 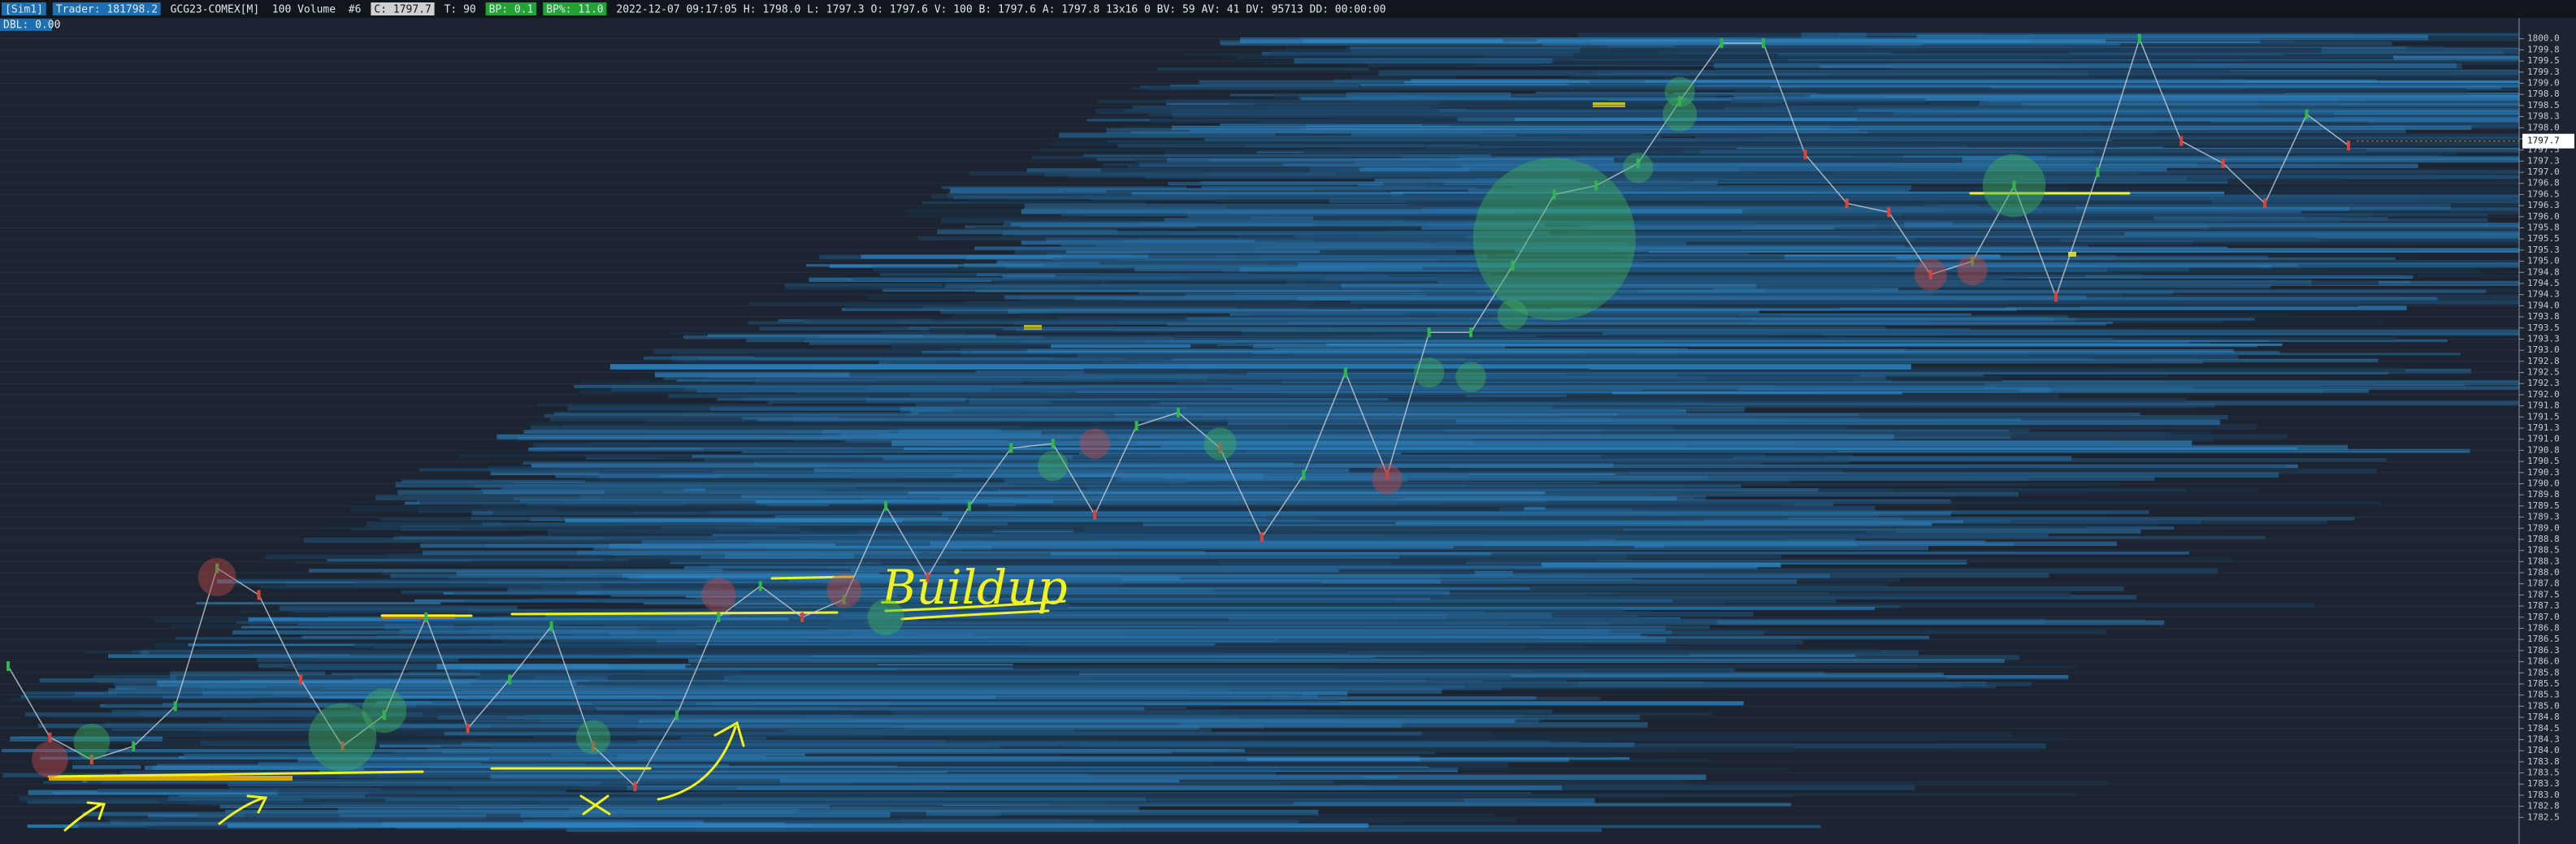 I want to click on header-item: #6, so click(x=355, y=10).